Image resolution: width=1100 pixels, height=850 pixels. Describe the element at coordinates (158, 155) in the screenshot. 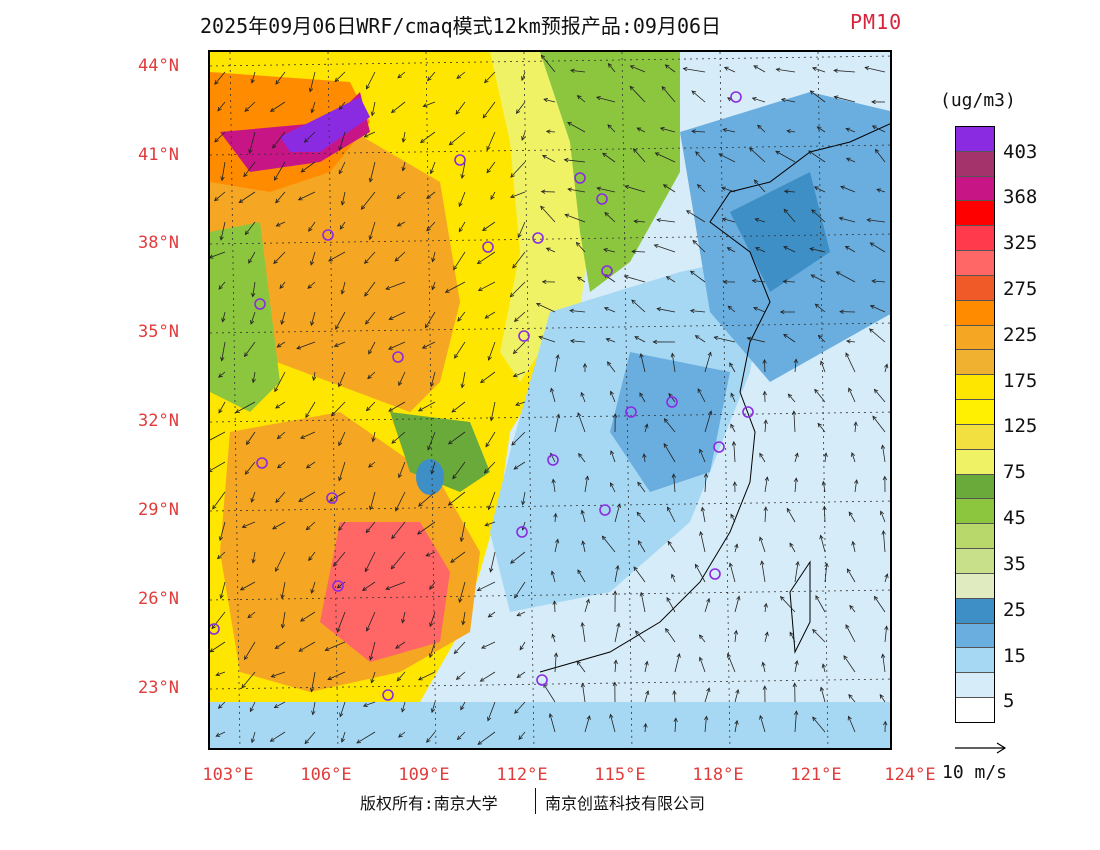

I see `lat-label: 41°N` at that location.